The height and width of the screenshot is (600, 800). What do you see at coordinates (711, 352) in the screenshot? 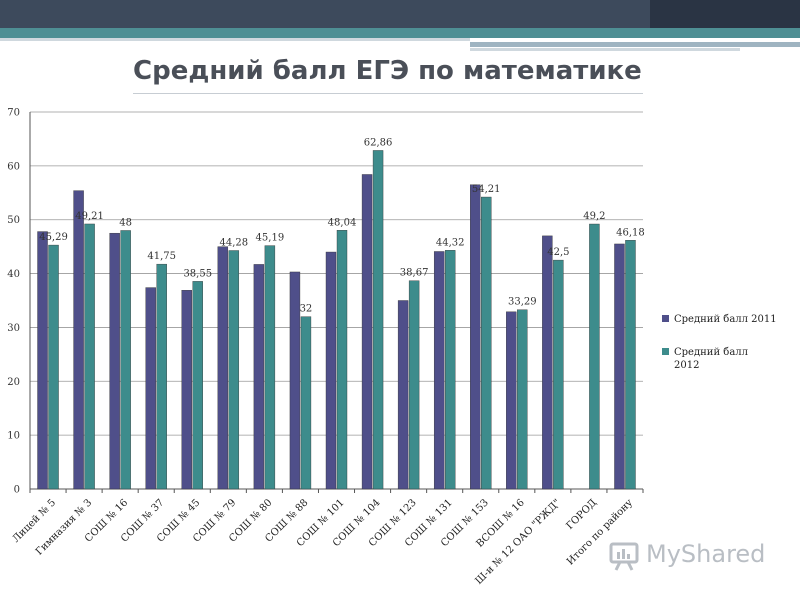
I see `legend-label: Средний балл` at bounding box center [711, 352].